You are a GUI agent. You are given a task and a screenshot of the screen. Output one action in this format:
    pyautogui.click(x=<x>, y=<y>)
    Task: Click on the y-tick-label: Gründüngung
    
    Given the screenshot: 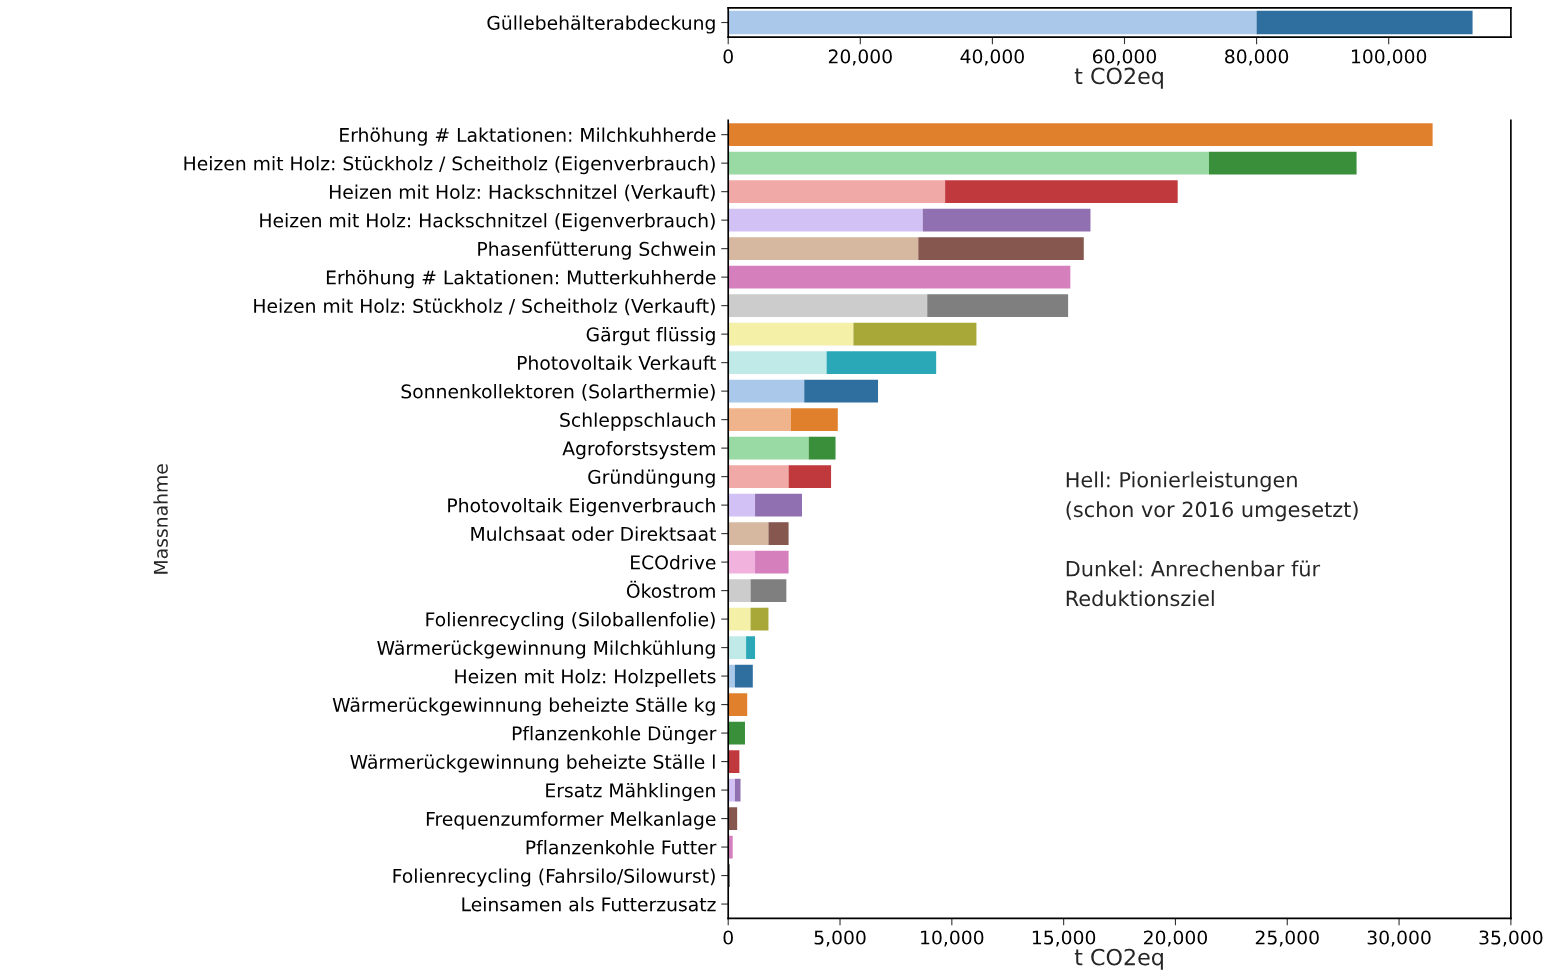 What is the action you would take?
    pyautogui.click(x=651, y=478)
    